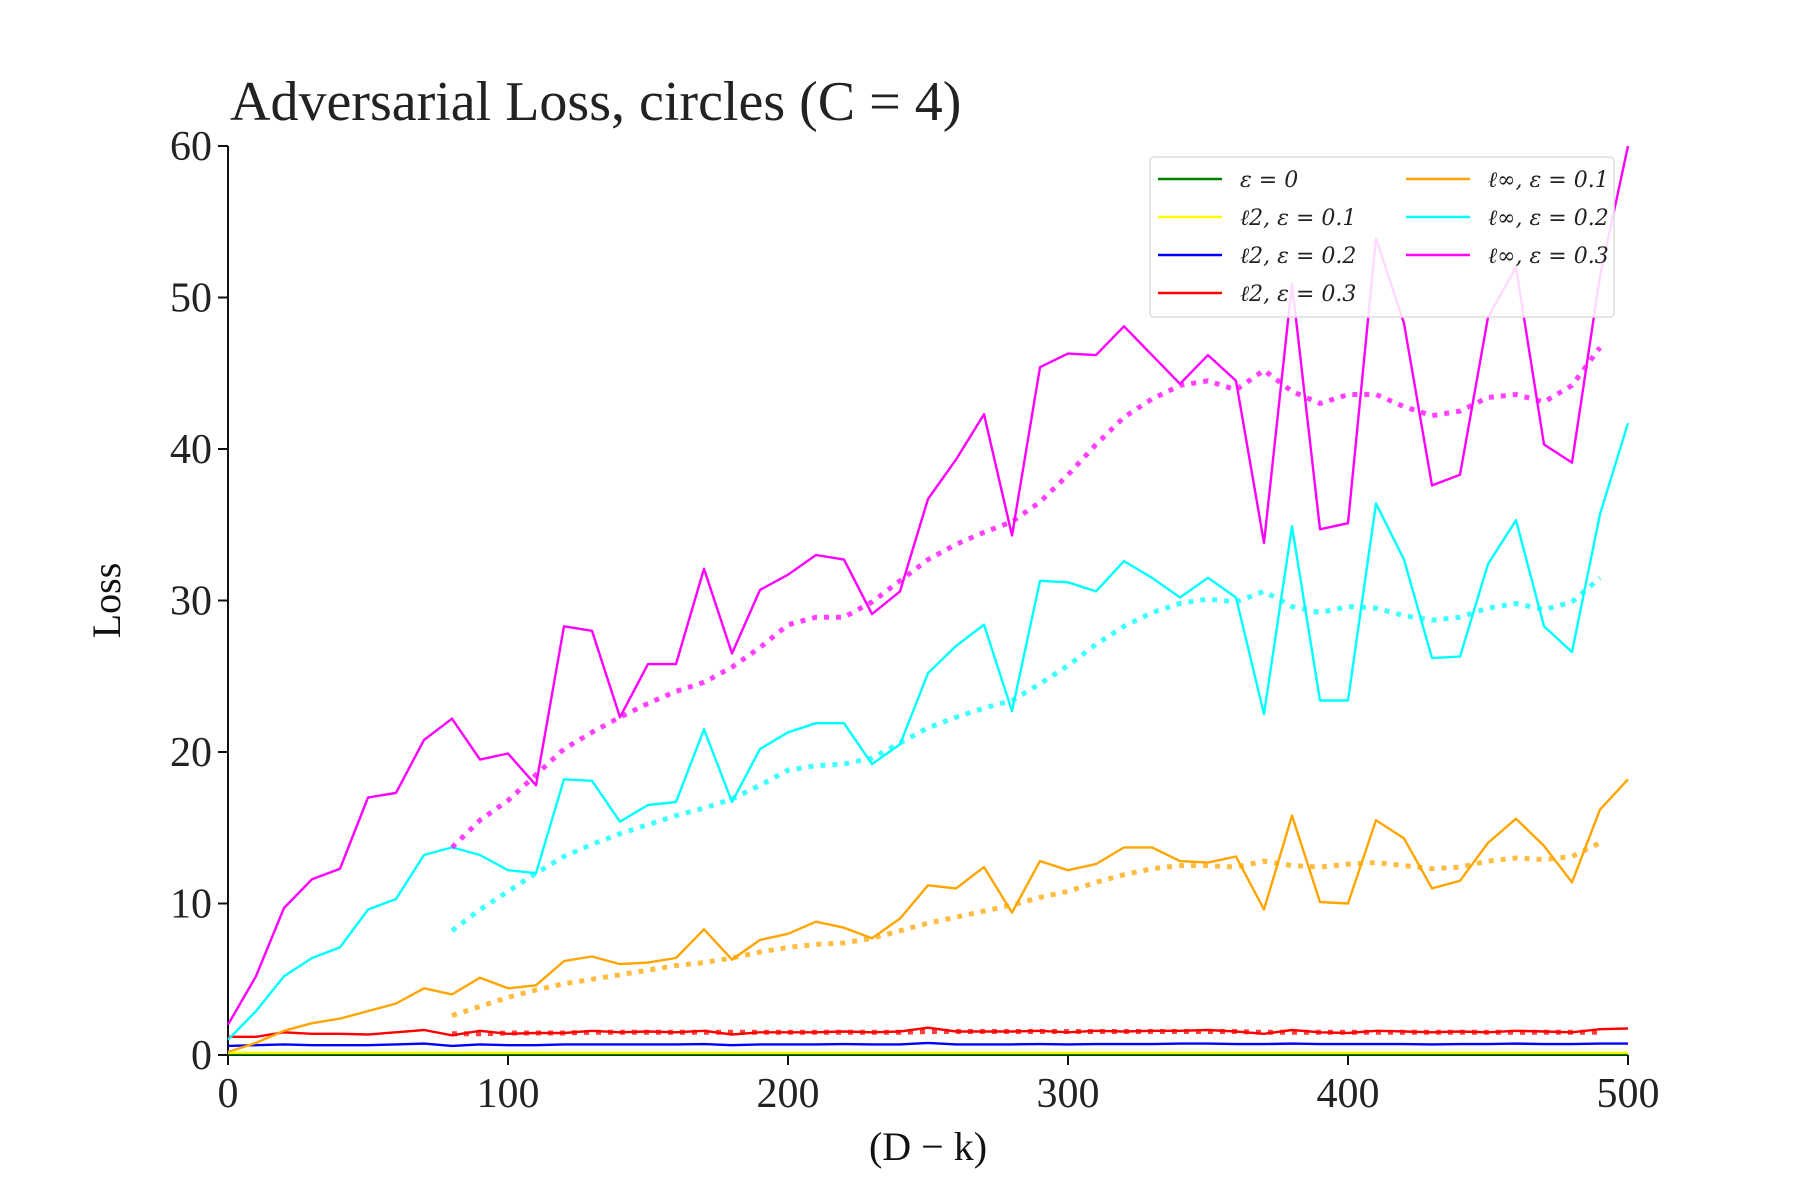  What do you see at coordinates (191, 299) in the screenshot?
I see `y-tick-label: 50` at bounding box center [191, 299].